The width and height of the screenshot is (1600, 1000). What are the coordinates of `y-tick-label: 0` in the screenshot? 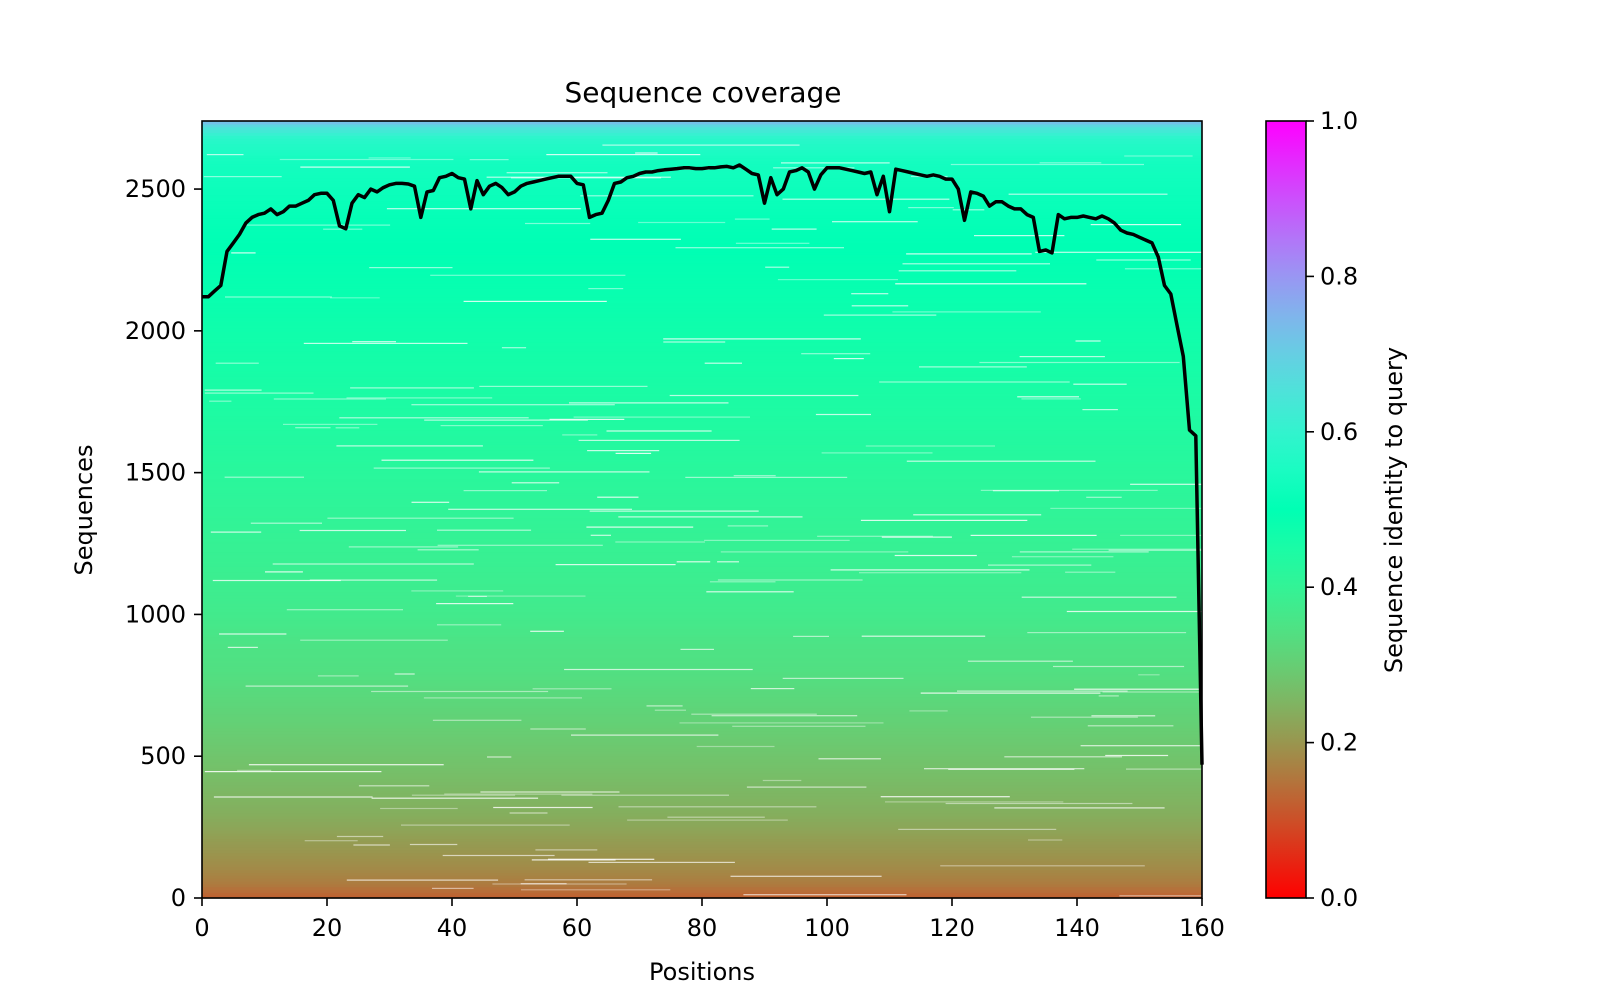 It's located at (178, 898).